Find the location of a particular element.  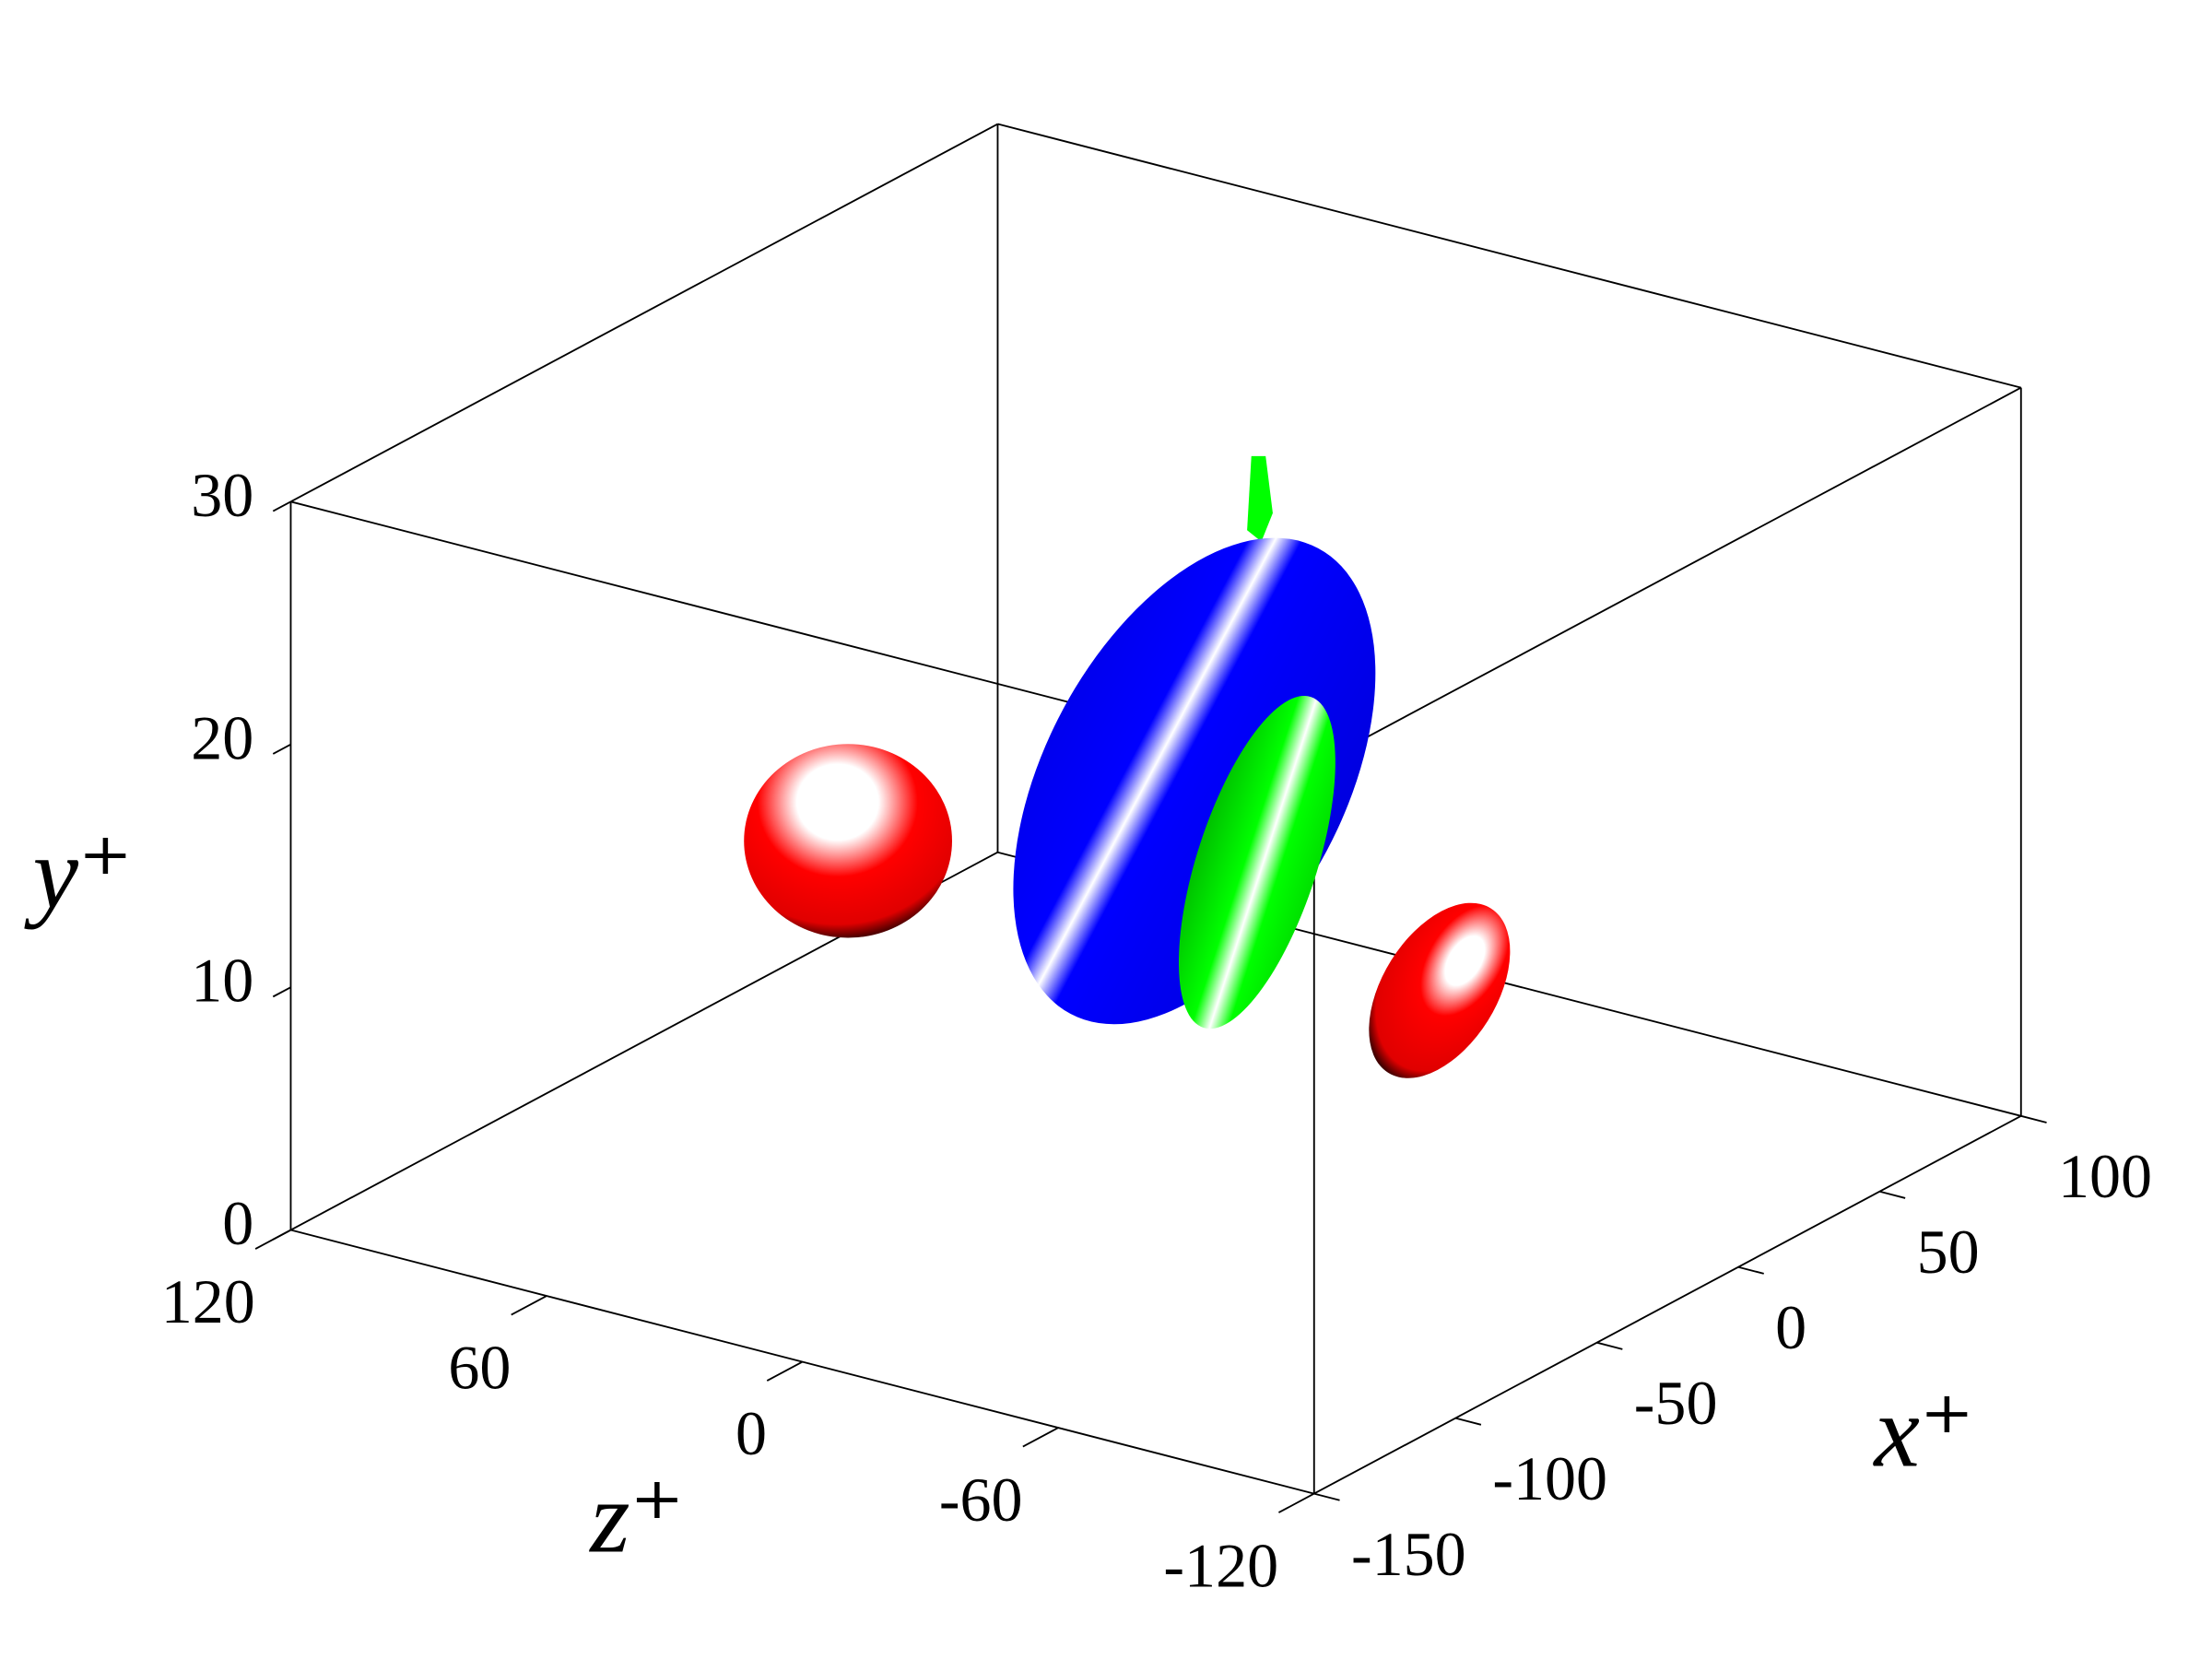

z-tick-label: -60 is located at coordinates (981, 1500).